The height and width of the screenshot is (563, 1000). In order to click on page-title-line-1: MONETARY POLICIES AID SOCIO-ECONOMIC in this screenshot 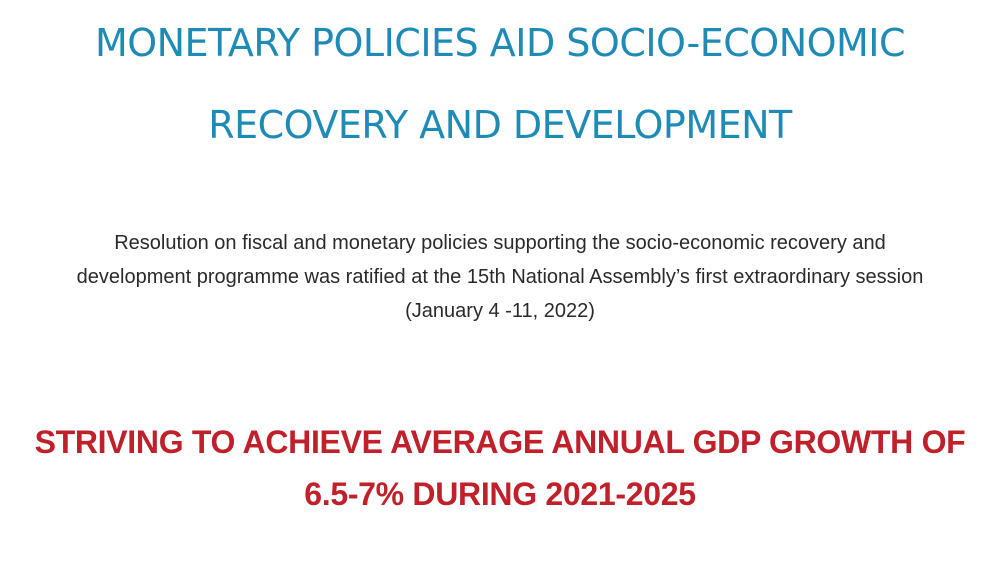, I will do `click(500, 43)`.